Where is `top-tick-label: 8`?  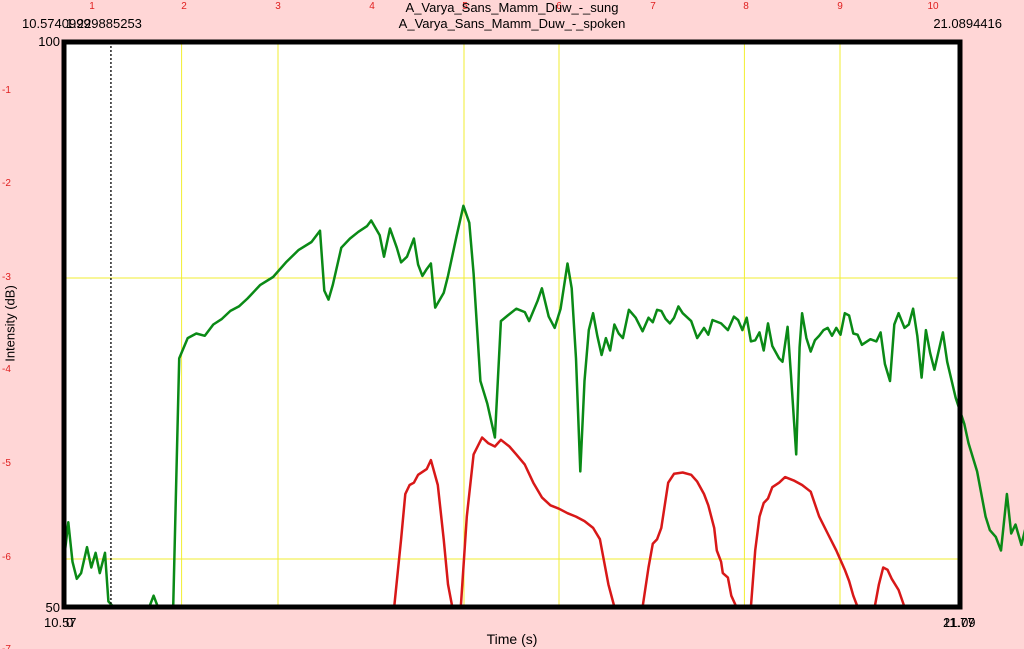 top-tick-label: 8 is located at coordinates (746, 6).